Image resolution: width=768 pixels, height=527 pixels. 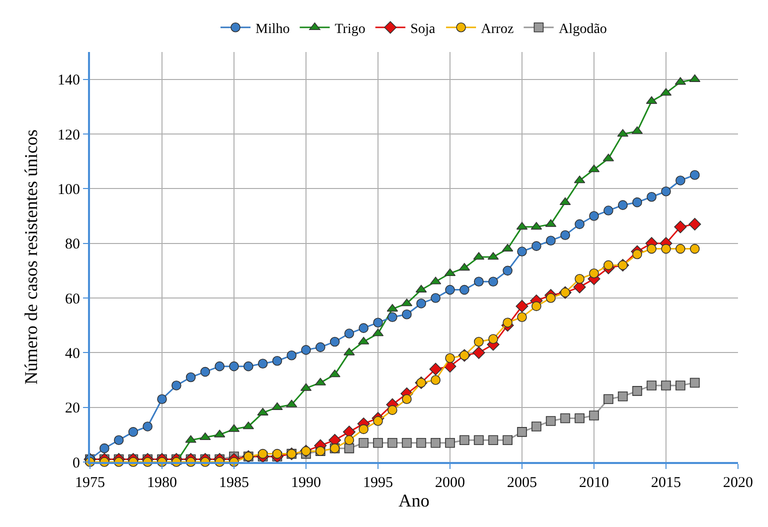 What do you see at coordinates (423, 29) in the screenshot?
I see `legend-label: Soja` at bounding box center [423, 29].